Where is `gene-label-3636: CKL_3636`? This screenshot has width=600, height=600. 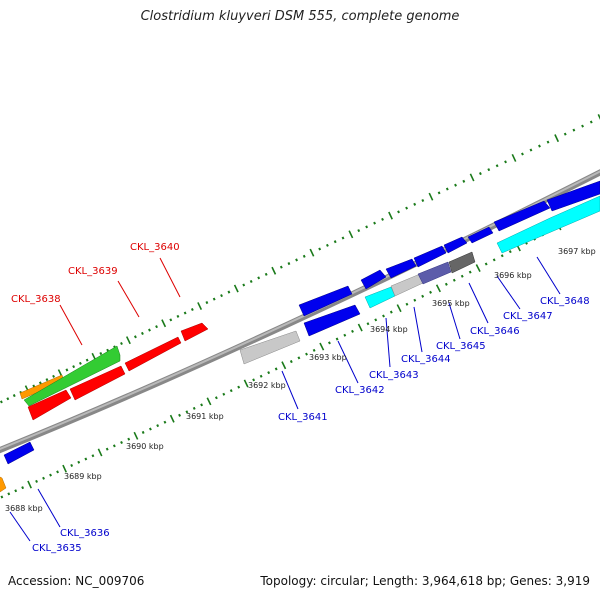 gene-label-3636: CKL_3636 is located at coordinates (85, 533).